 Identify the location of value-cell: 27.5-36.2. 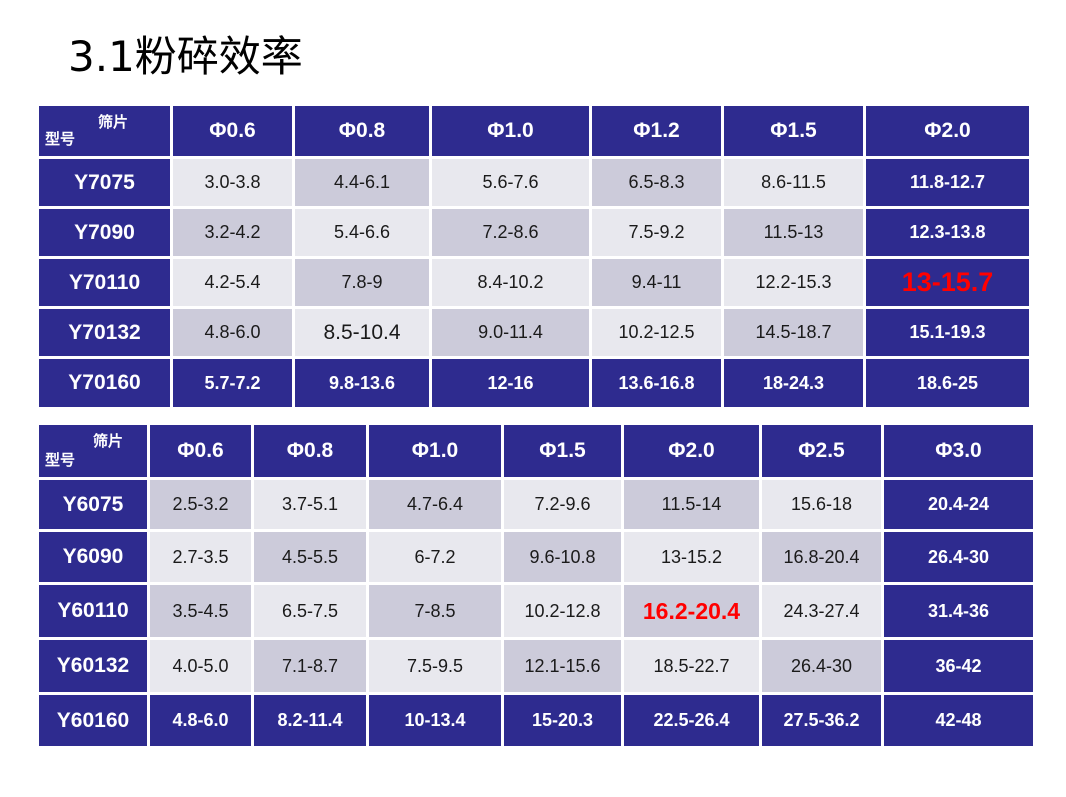
(821, 720).